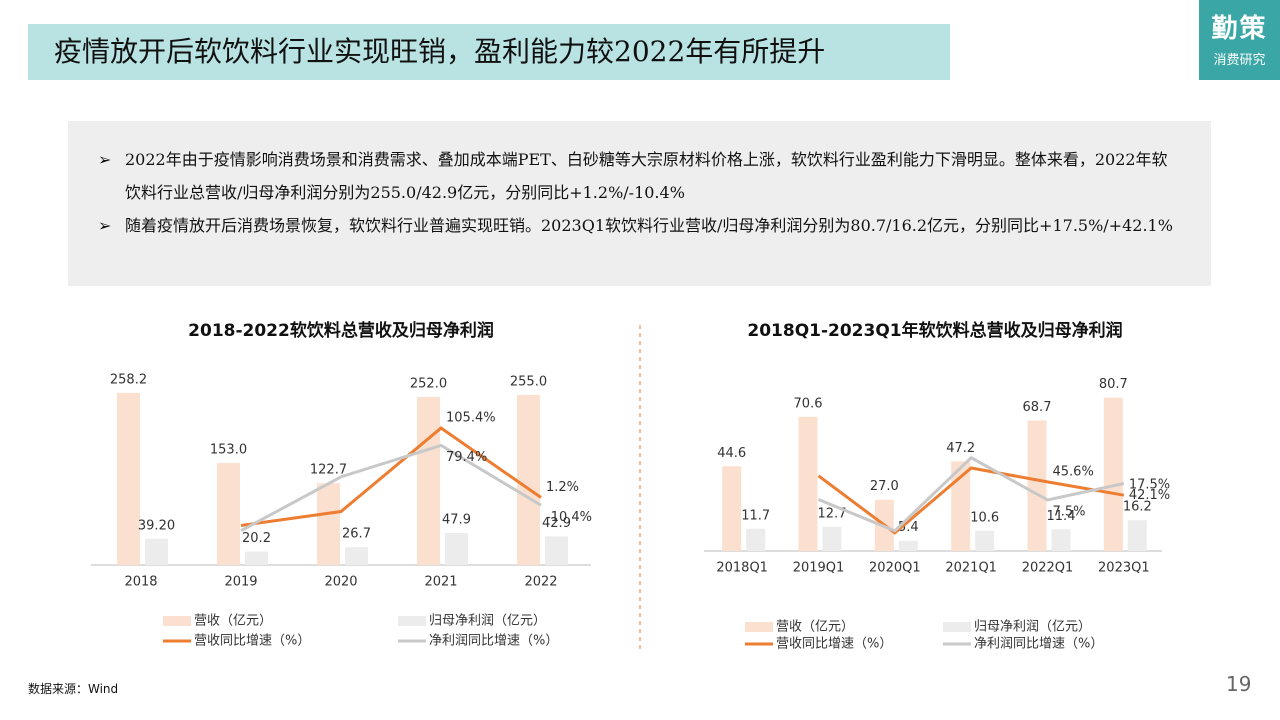 Image resolution: width=1280 pixels, height=720 pixels. Describe the element at coordinates (819, 568) in the screenshot. I see `x-tick-label: 2019Q1` at that location.